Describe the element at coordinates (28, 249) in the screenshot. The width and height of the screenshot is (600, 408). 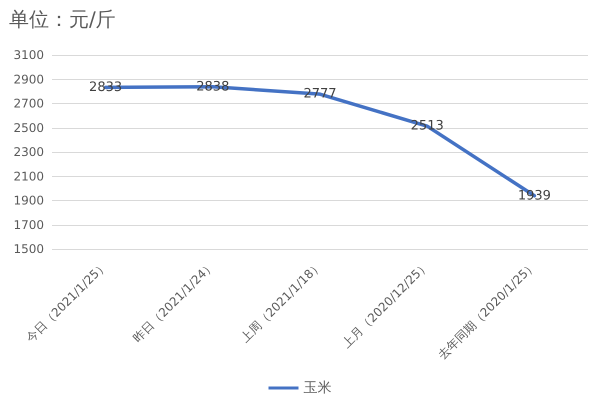
I see `y-tick-label: 1500` at that location.